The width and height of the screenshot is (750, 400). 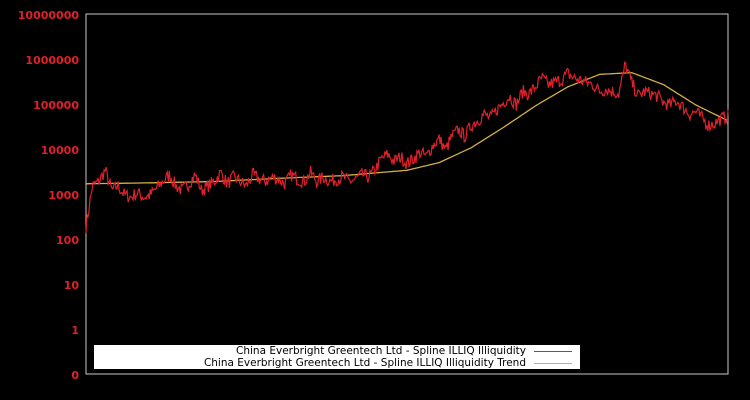 What do you see at coordinates (49, 15) in the screenshot?
I see `y-tick-label: 10000000` at bounding box center [49, 15].